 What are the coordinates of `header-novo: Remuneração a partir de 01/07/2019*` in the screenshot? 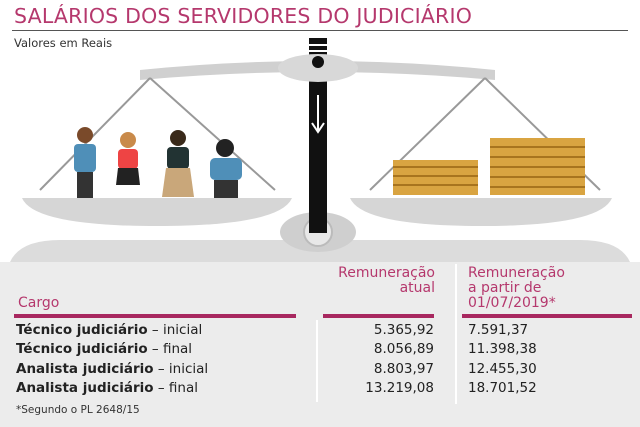 It's located at (516, 288).